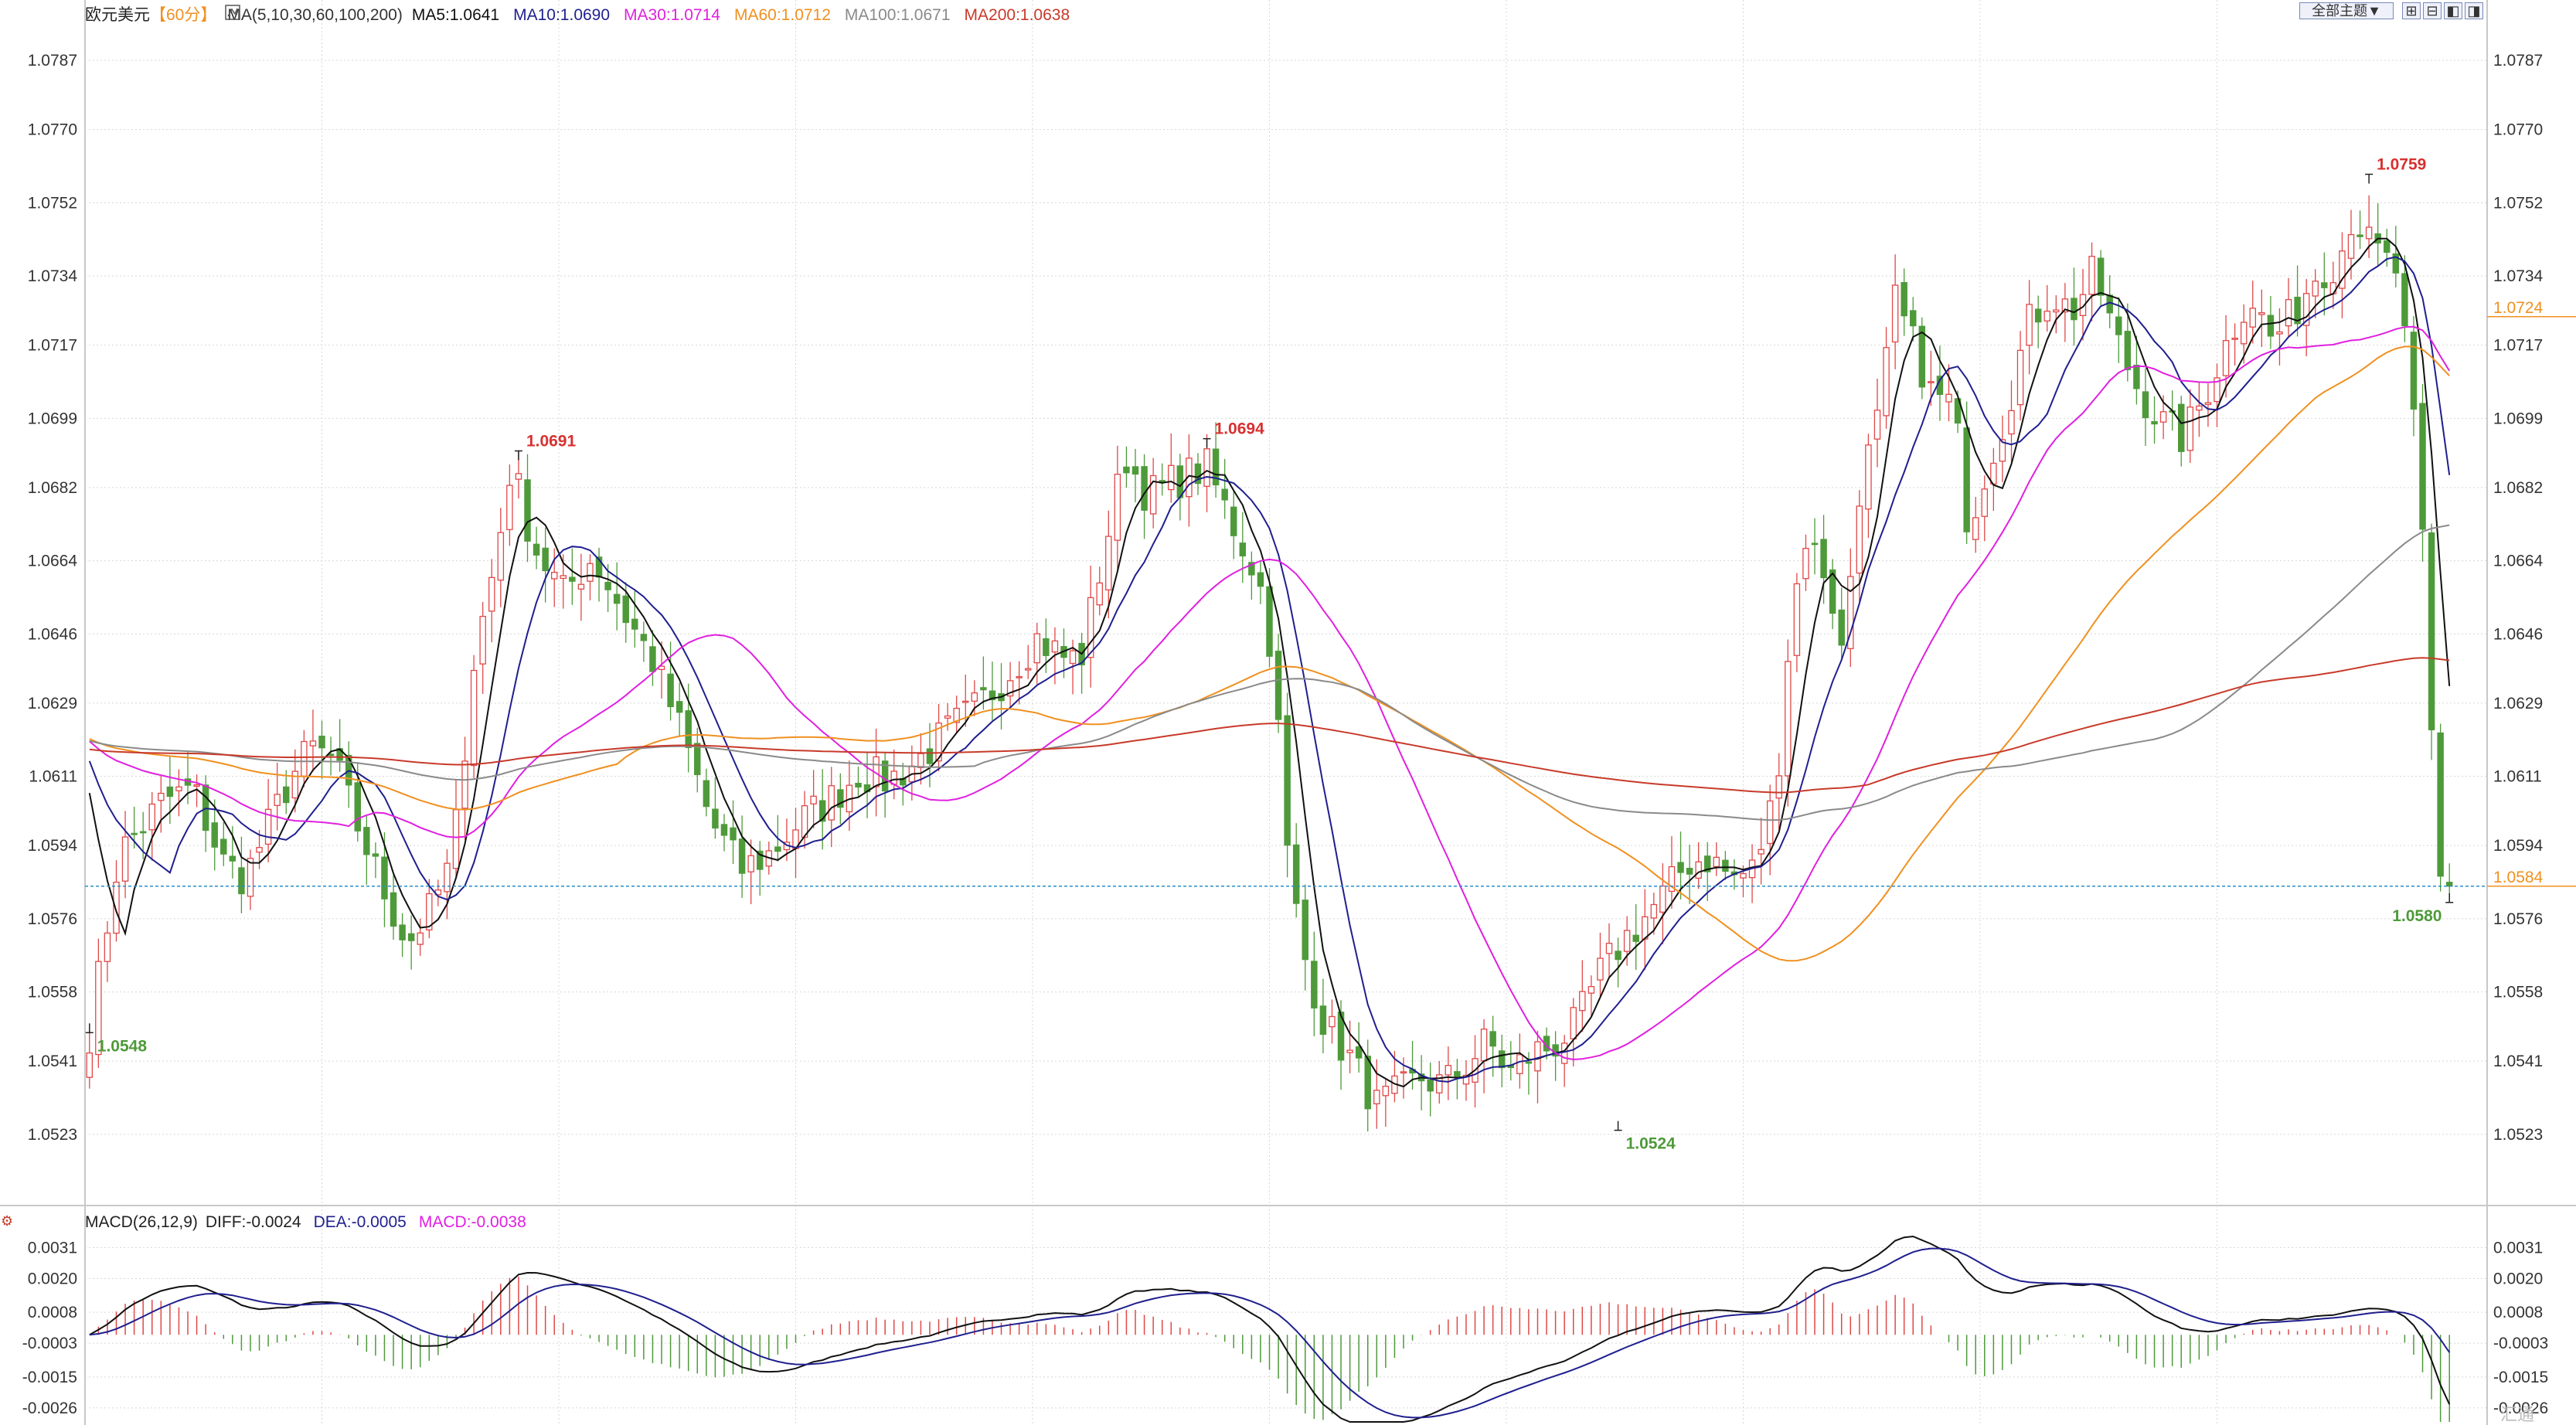  What do you see at coordinates (7, 1221) in the screenshot?
I see `macd-settings-icon: ⚙` at bounding box center [7, 1221].